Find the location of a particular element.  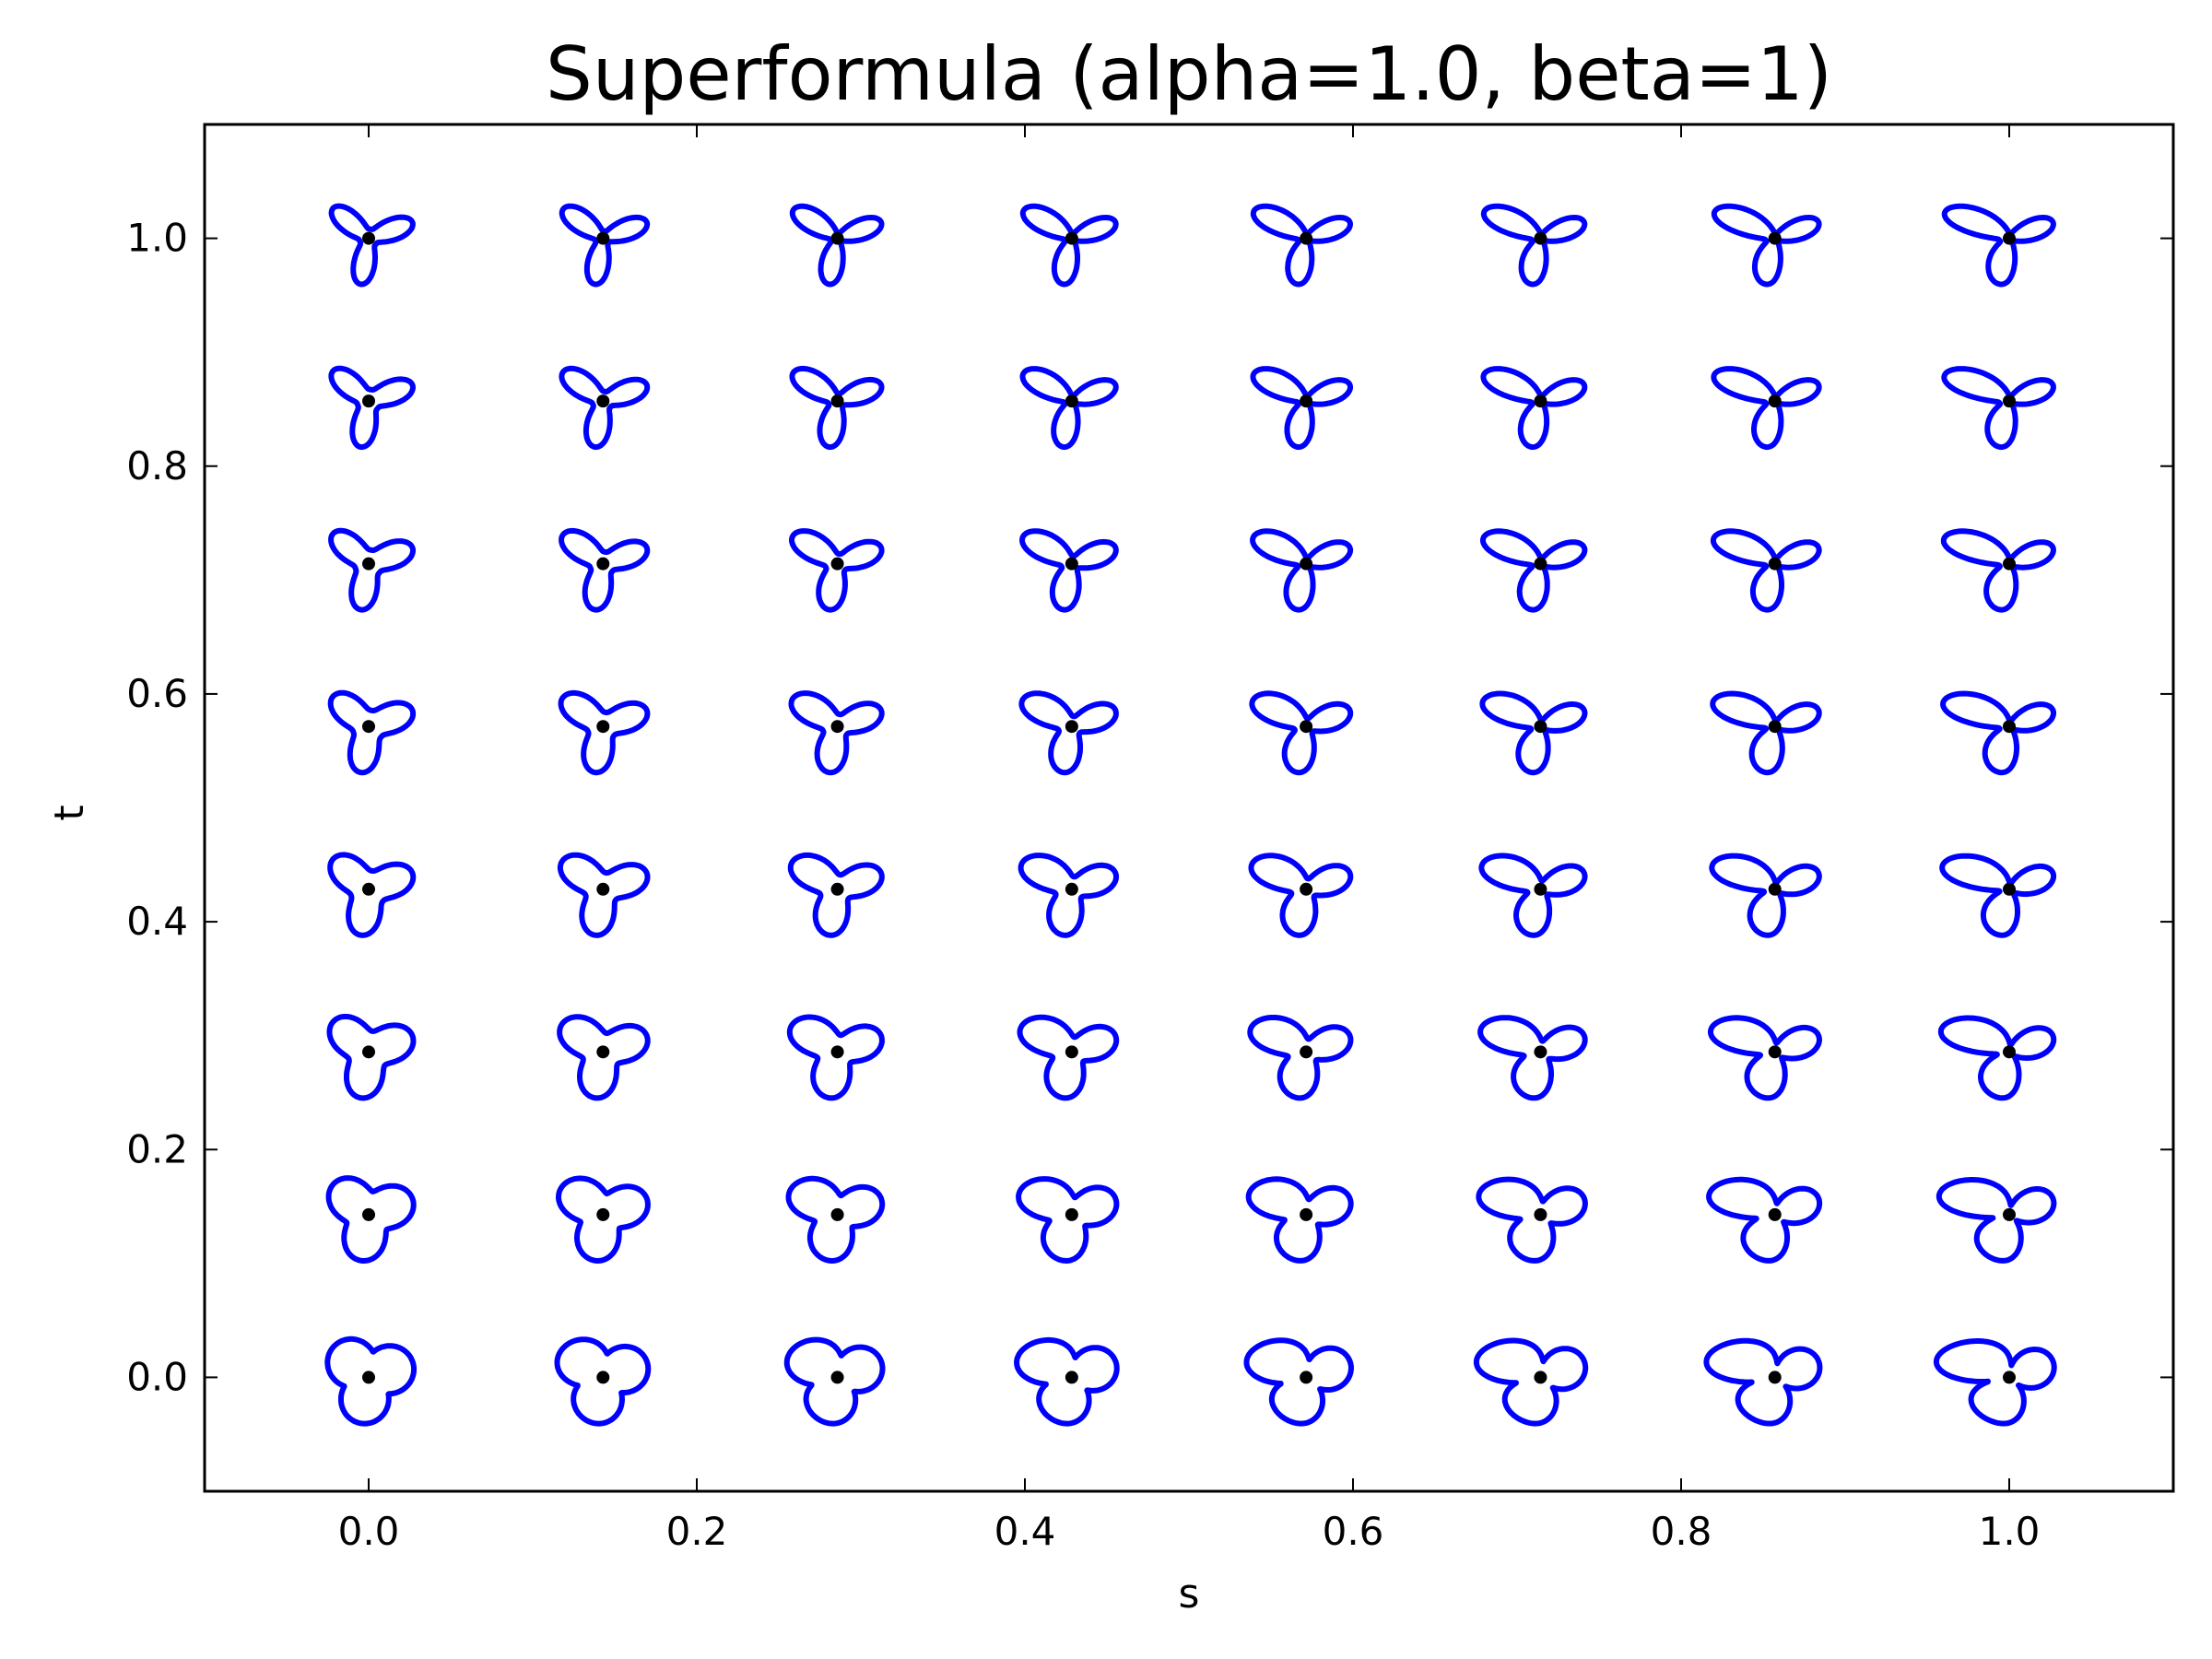

data-point-s6-t1 is located at coordinates (1775, 1214).